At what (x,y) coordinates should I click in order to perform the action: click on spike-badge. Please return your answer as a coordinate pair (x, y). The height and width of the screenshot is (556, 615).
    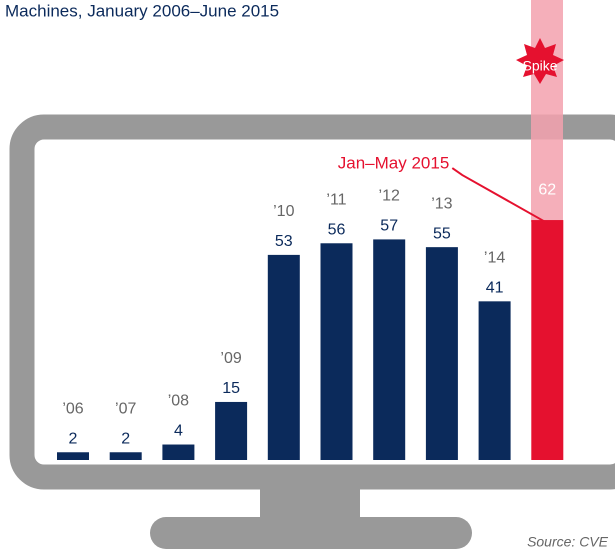
    Looking at the image, I should click on (540, 61).